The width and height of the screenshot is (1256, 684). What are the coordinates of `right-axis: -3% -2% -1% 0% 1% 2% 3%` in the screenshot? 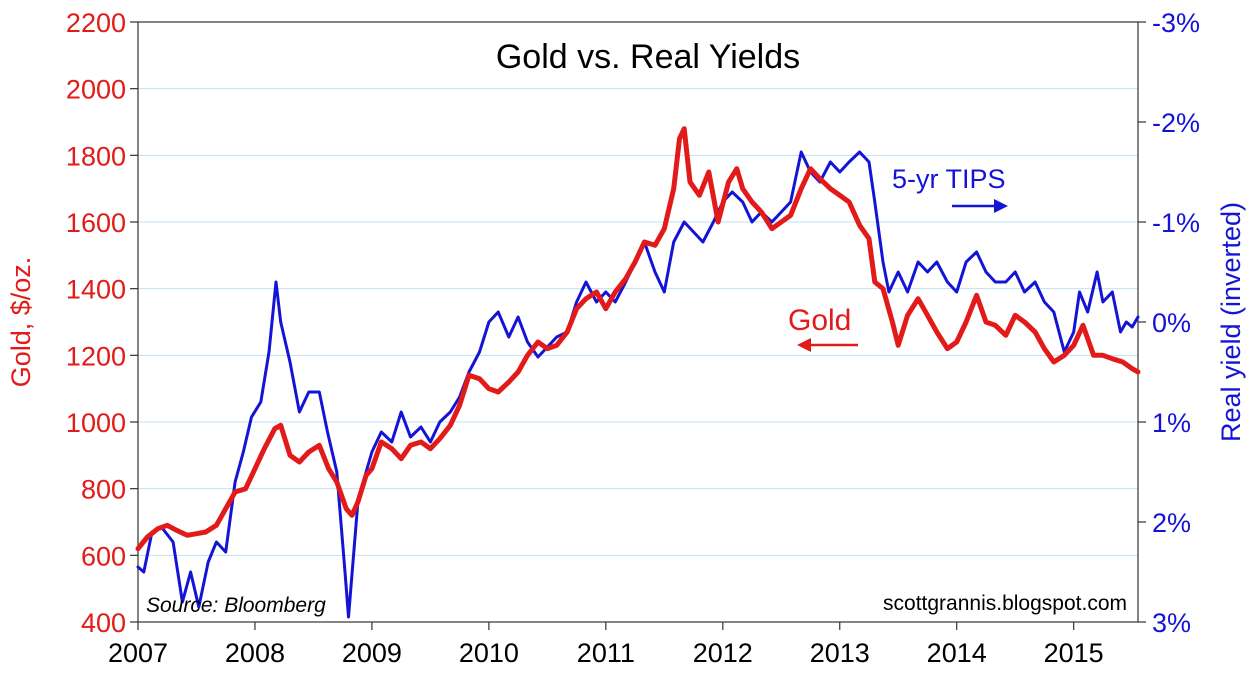 It's located at (1169, 323).